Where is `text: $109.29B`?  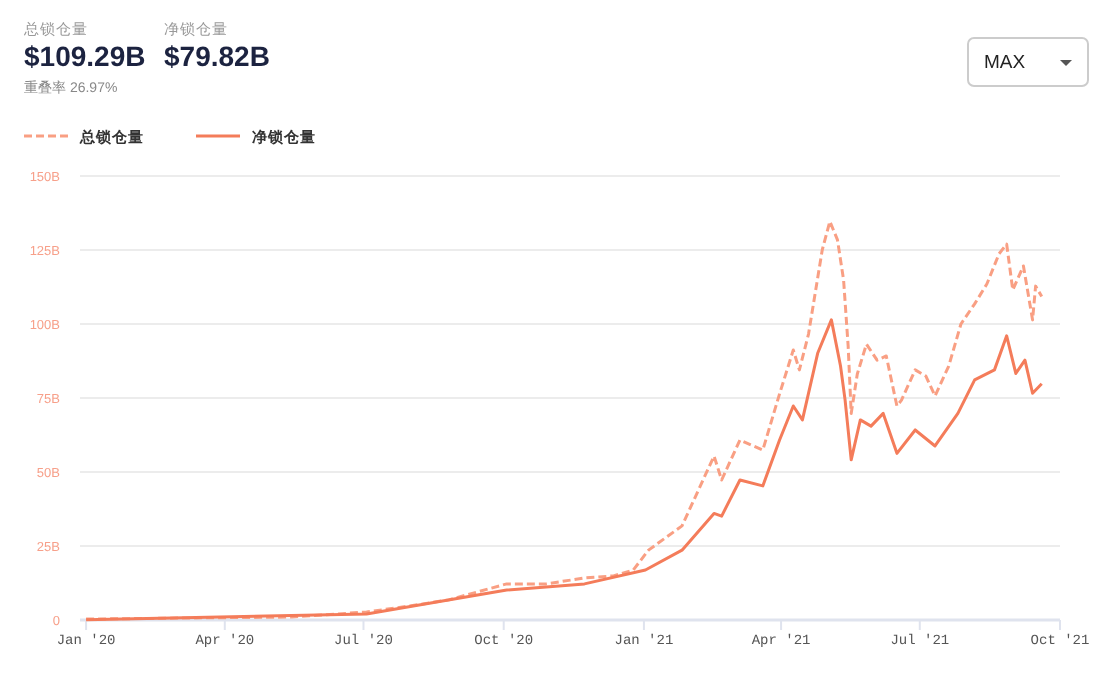 text: $109.29B is located at coordinates (85, 56).